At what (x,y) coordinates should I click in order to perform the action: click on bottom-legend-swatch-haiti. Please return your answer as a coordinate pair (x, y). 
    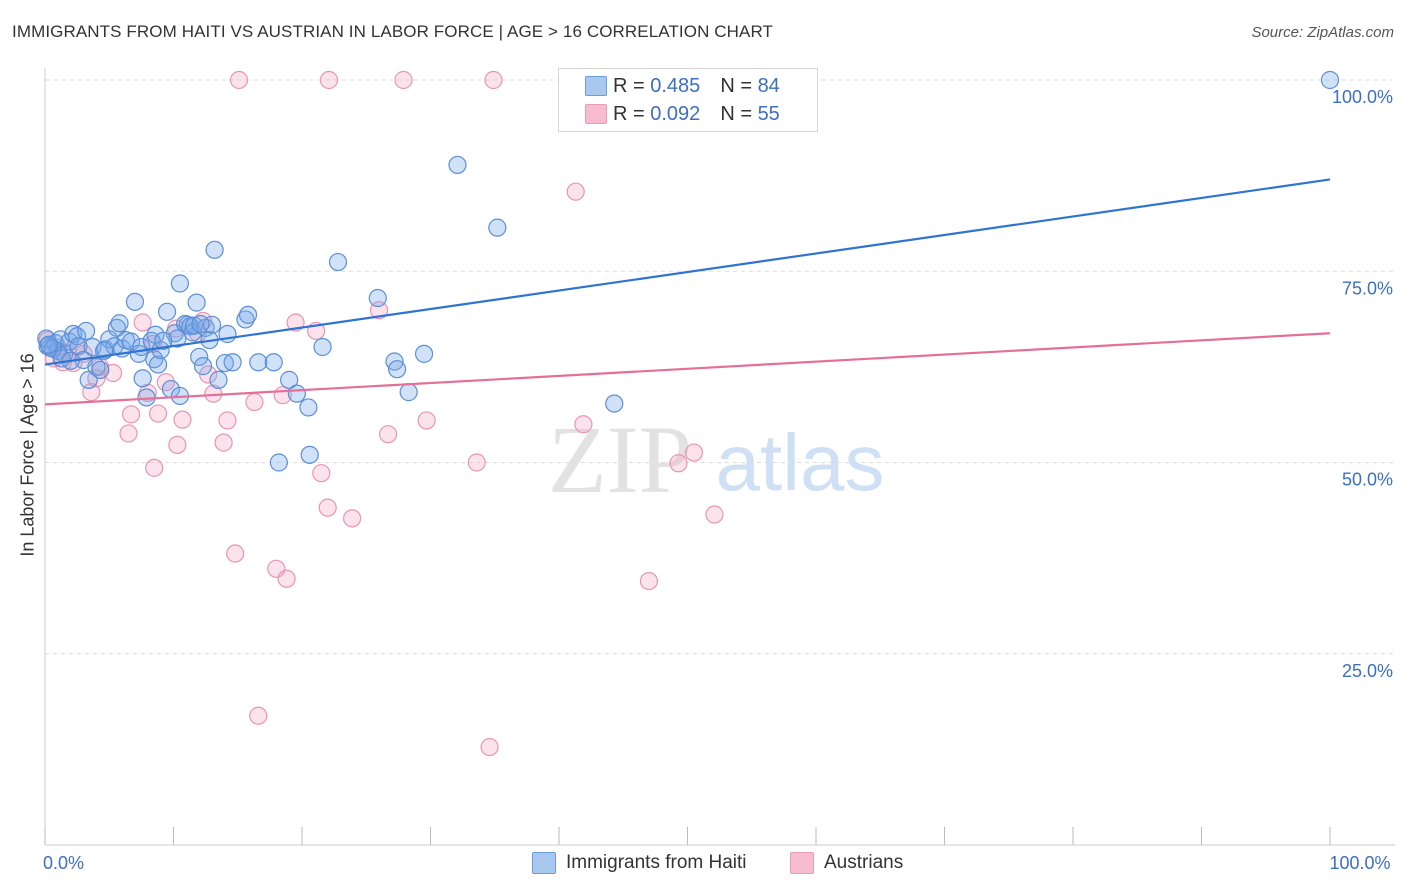
    Looking at the image, I should click on (544, 863).